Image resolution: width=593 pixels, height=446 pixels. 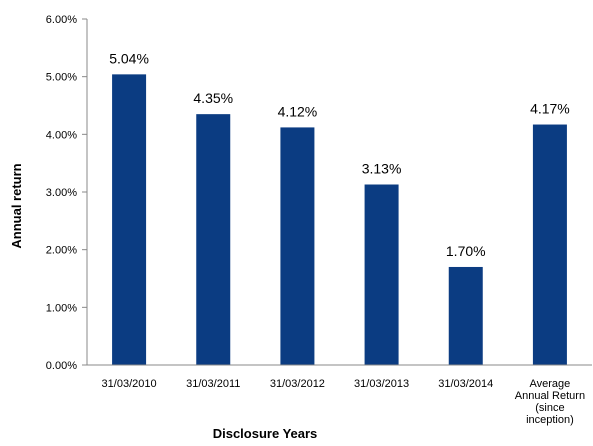 I want to click on x-category-label-line: (since, so click(x=549, y=408).